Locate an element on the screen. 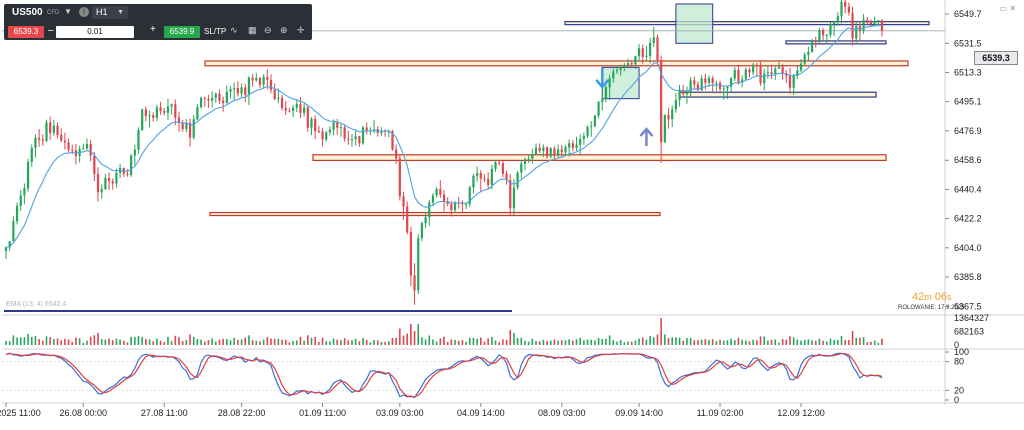 This screenshot has height=430, width=1024. info-icon: i is located at coordinates (84, 12).